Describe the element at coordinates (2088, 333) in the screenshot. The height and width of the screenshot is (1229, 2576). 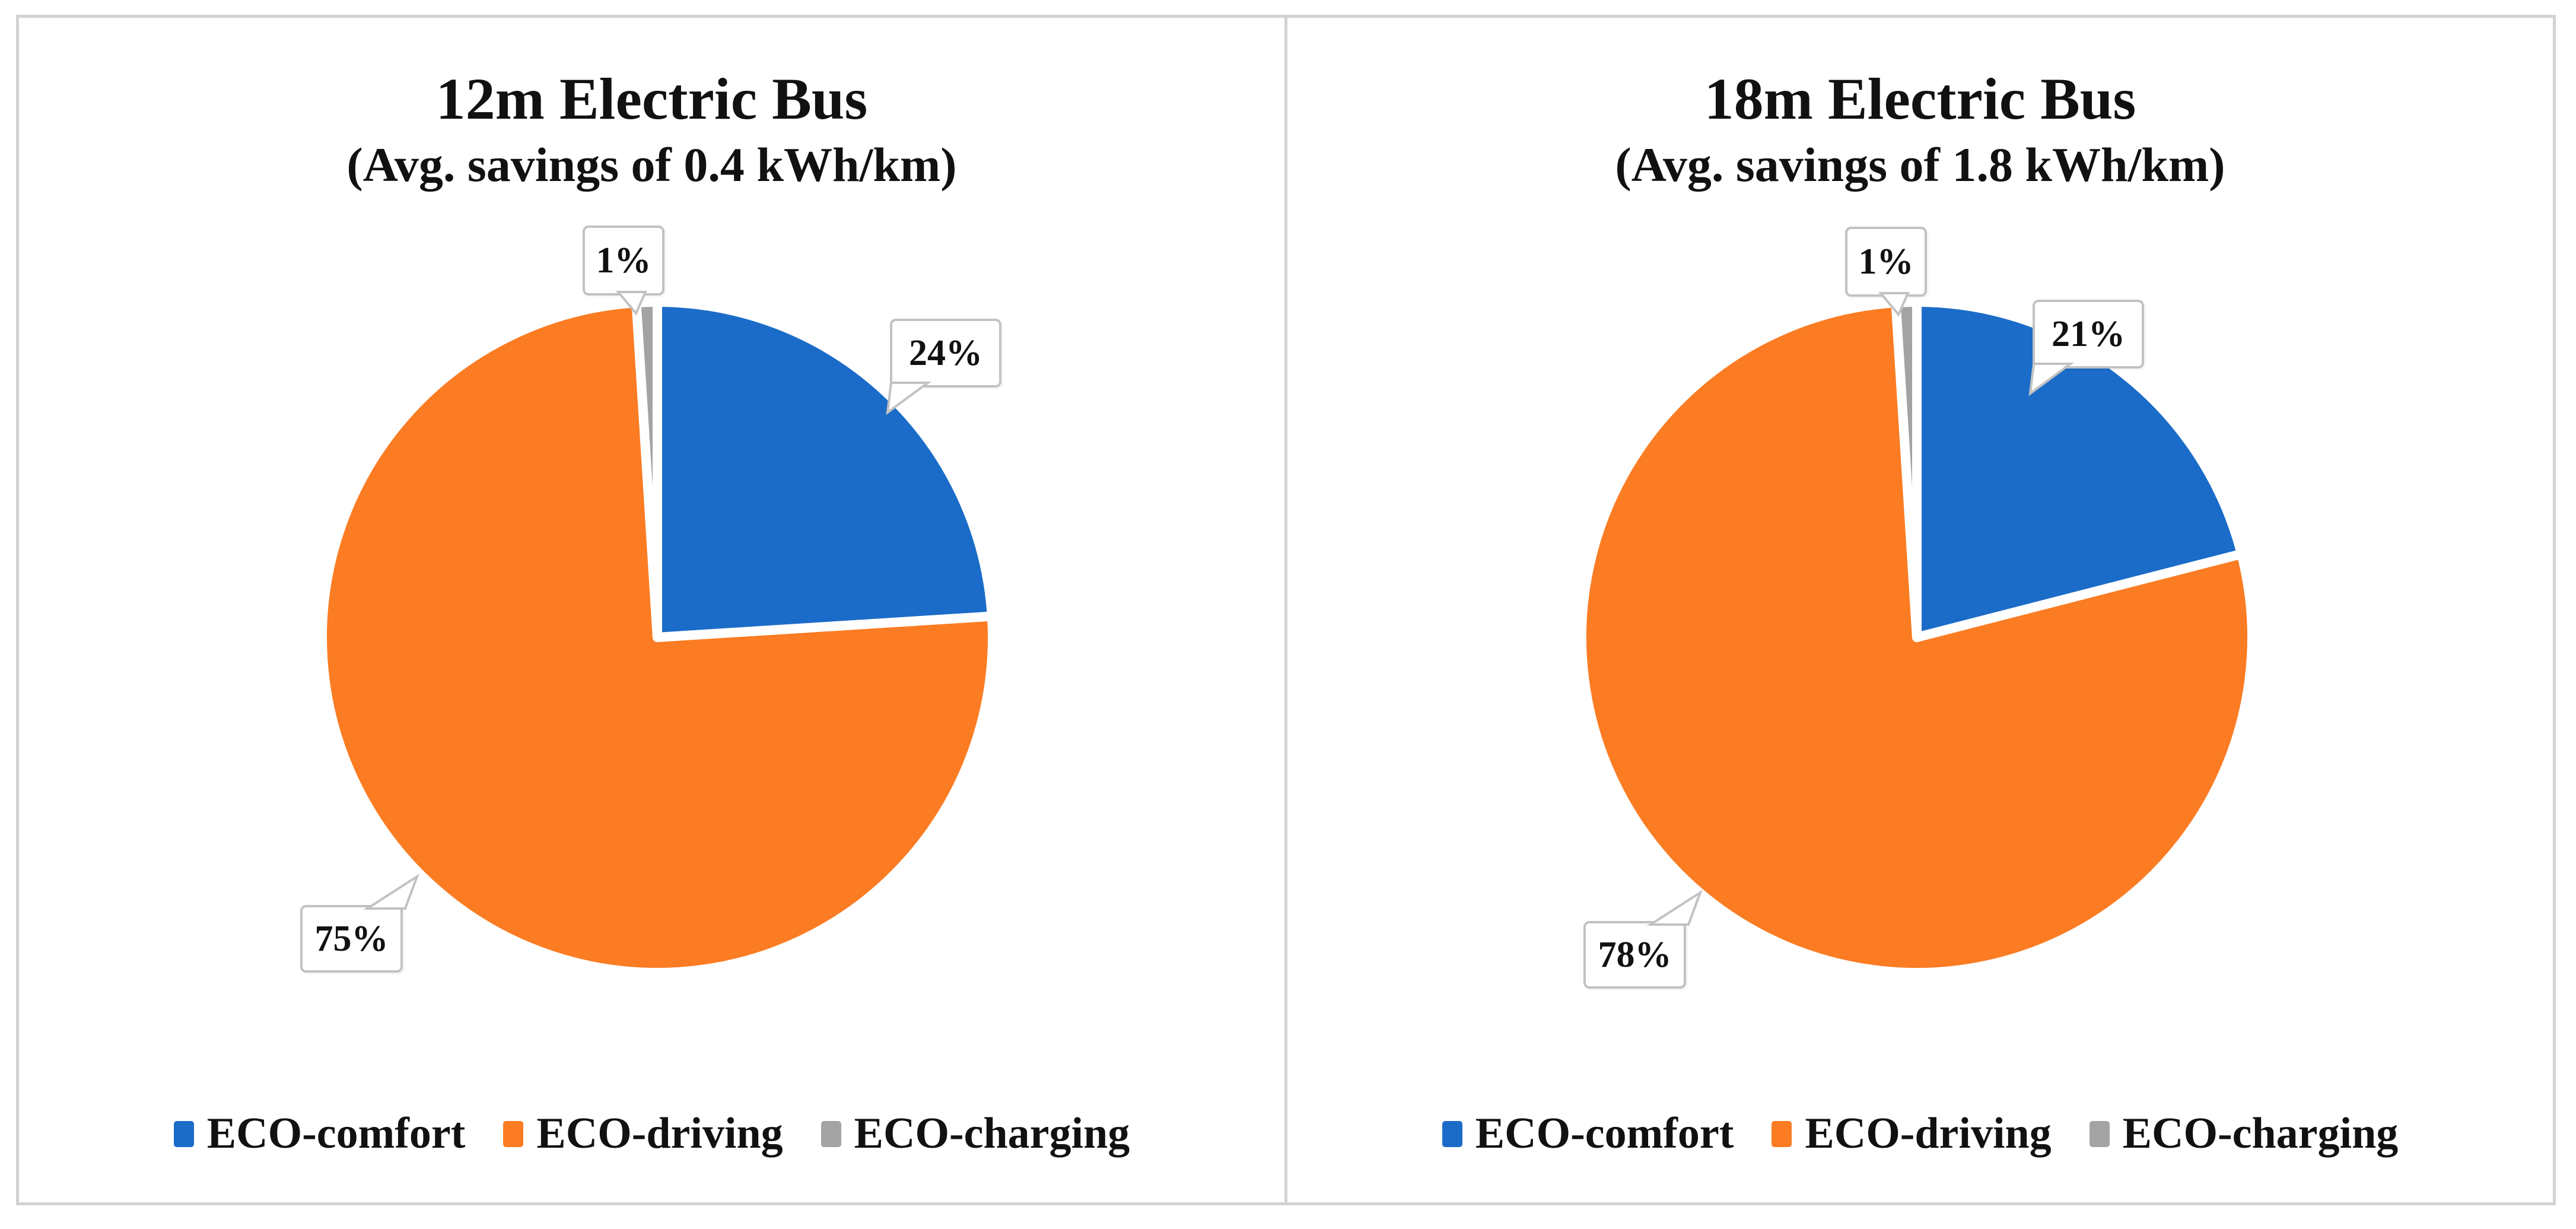
I see `data-label: 21%` at that location.